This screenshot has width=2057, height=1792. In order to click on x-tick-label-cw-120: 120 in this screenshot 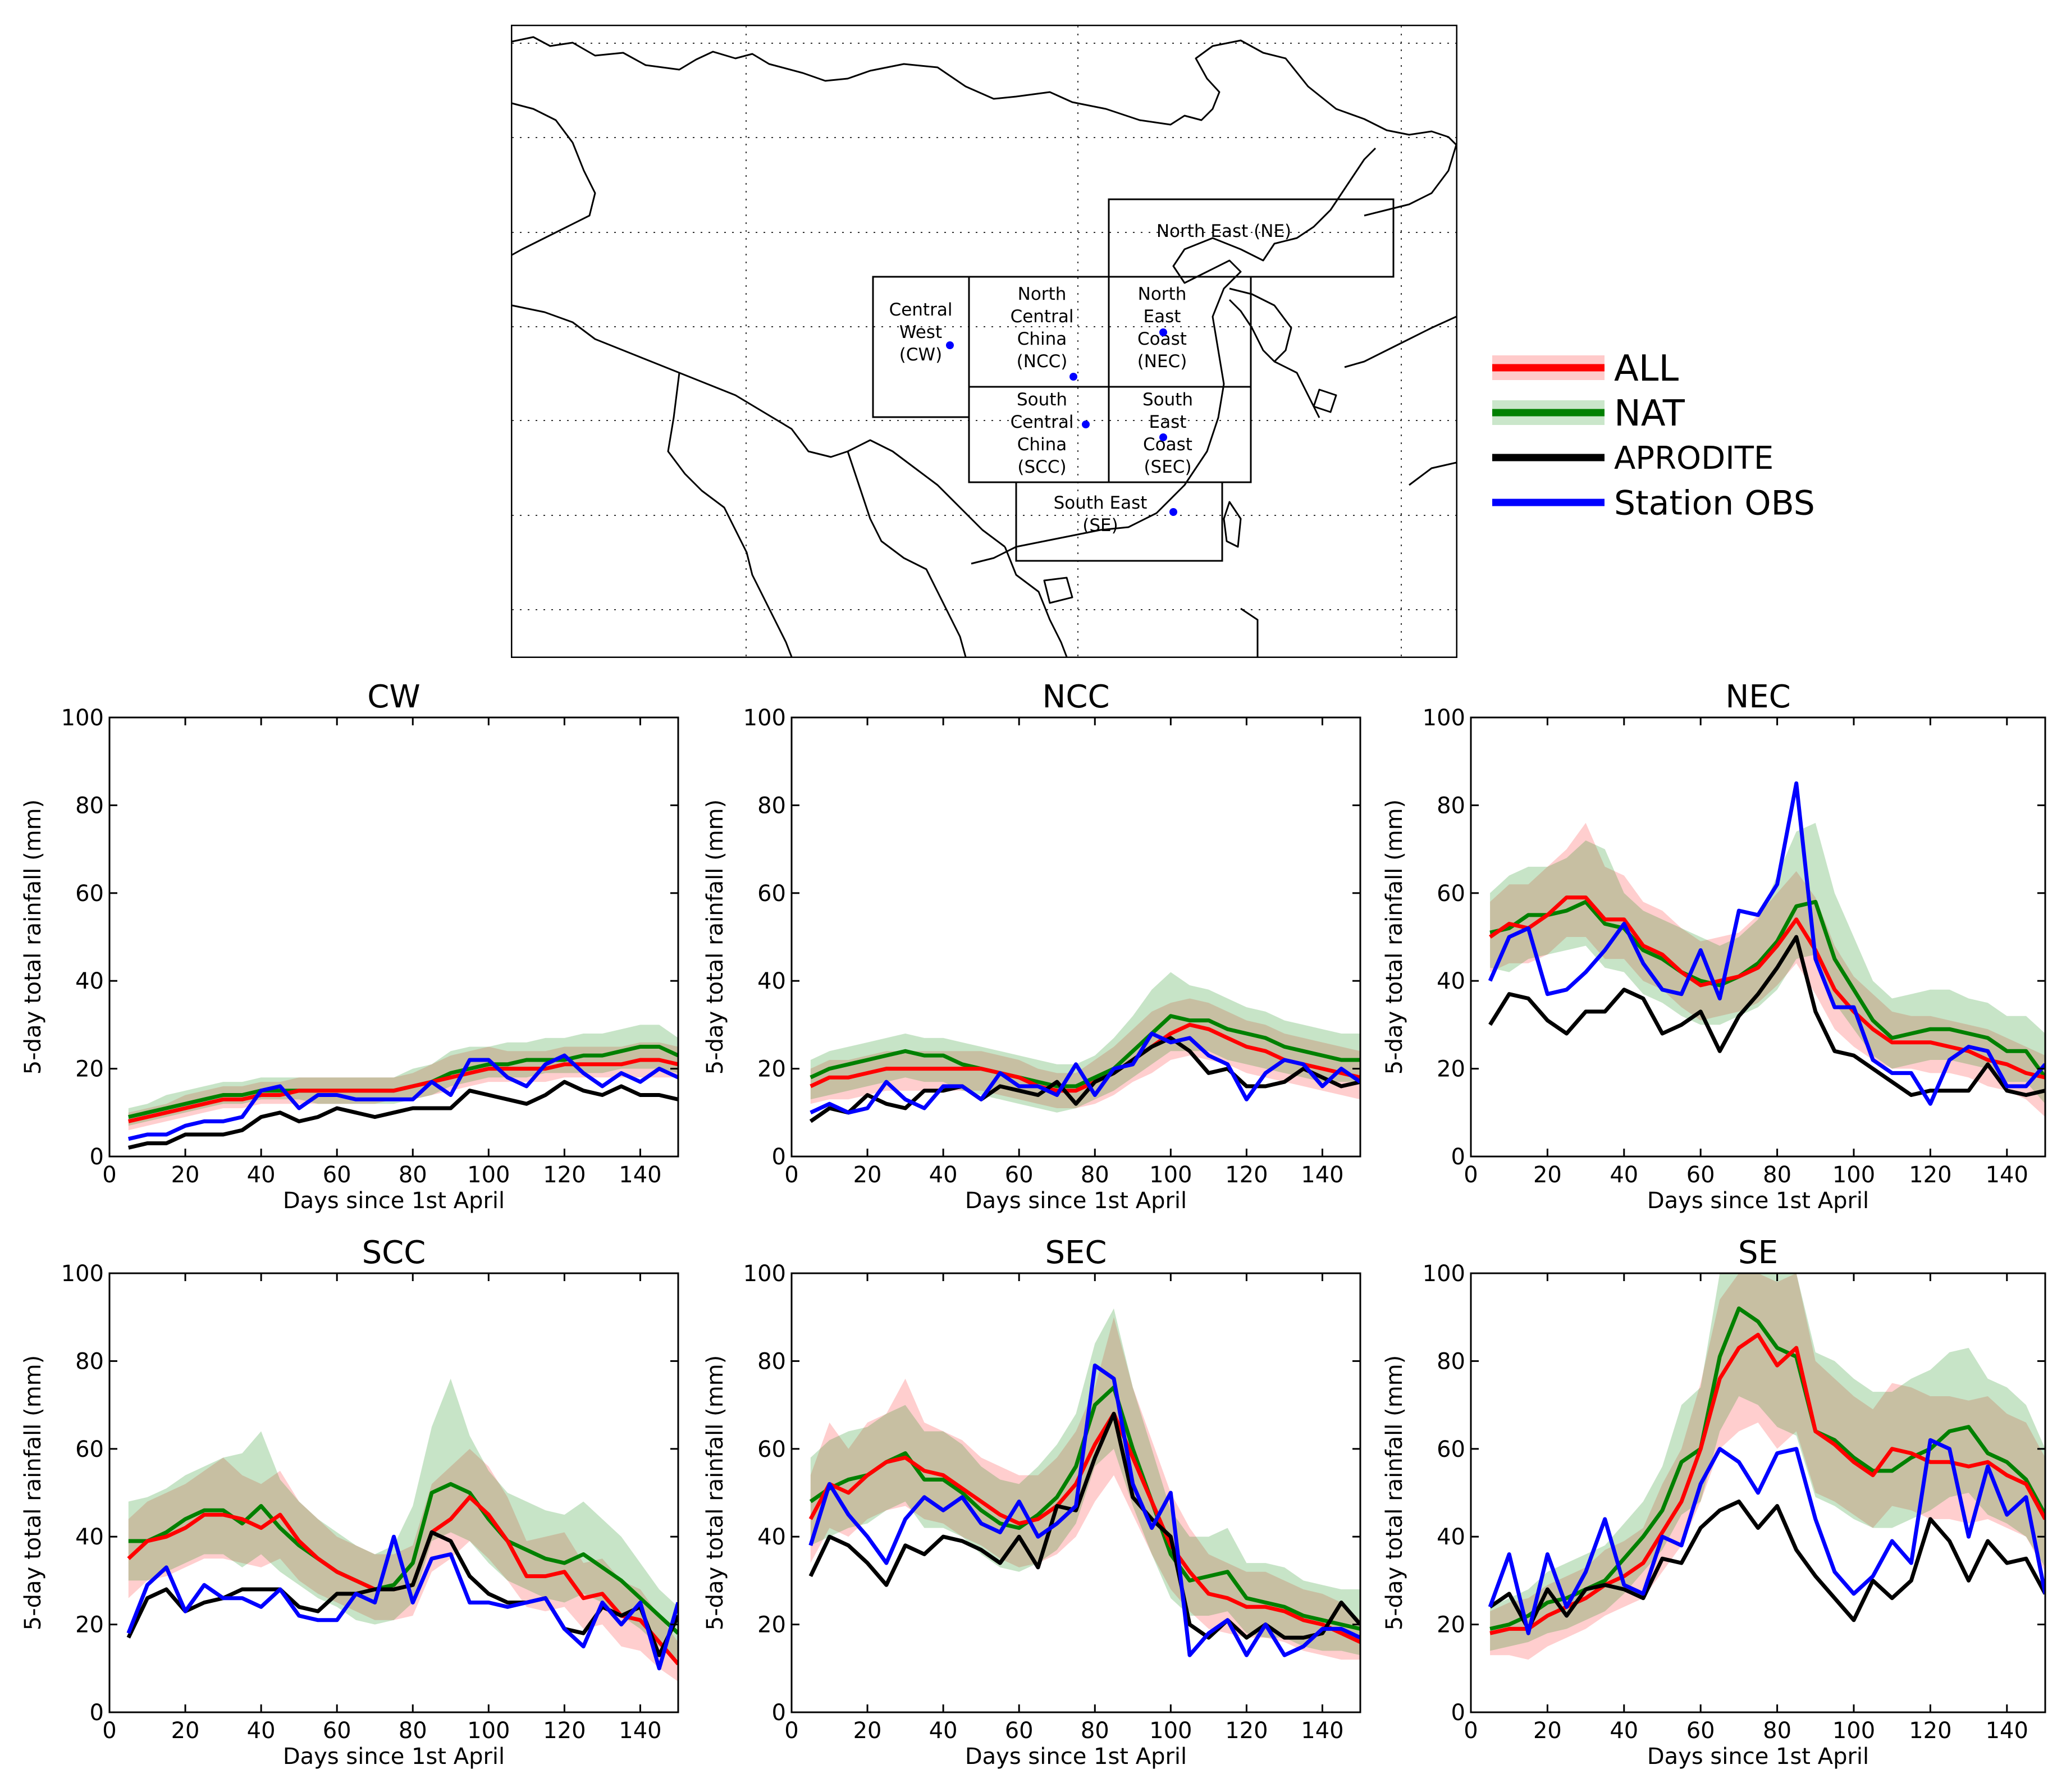, I will do `click(564, 1175)`.